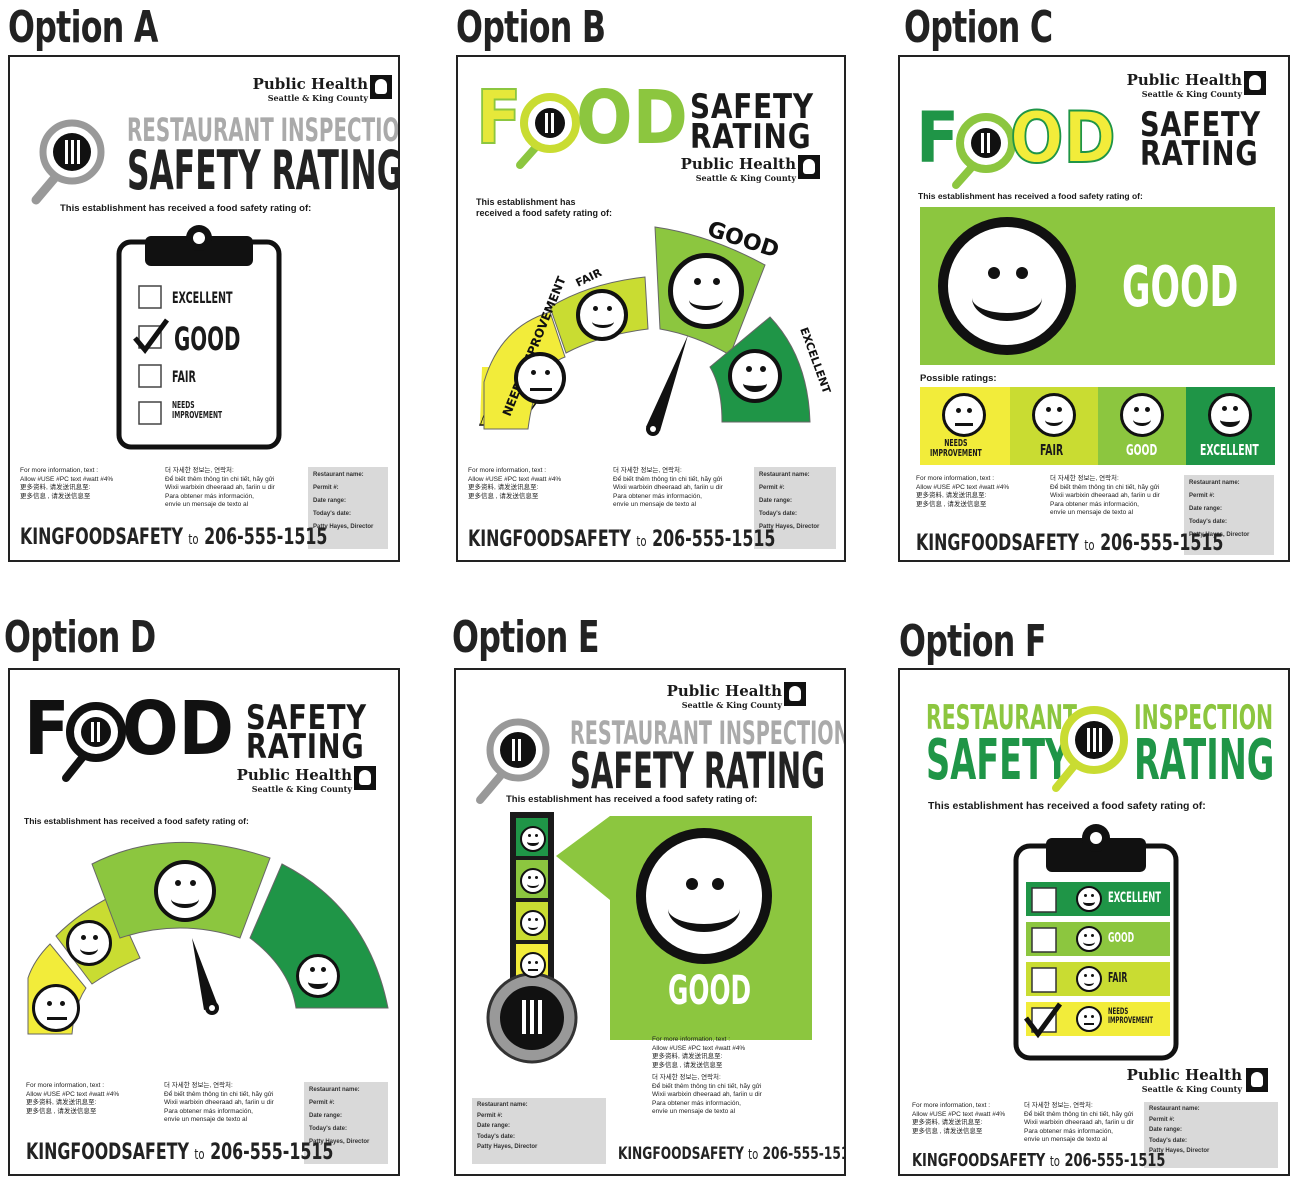  I want to click on swatch-label-excellent: EXCELLENT, so click(1229, 450).